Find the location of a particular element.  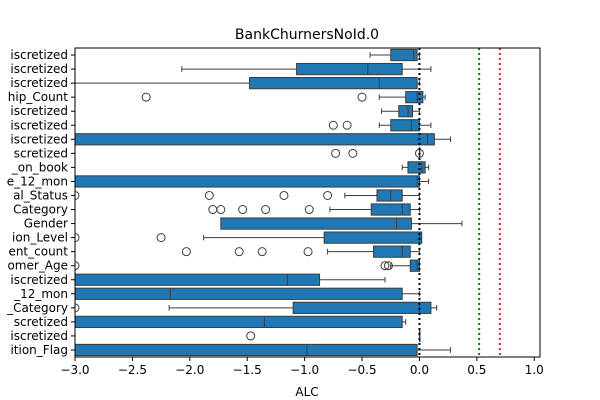

x-axis-label: ALC is located at coordinates (306, 392).